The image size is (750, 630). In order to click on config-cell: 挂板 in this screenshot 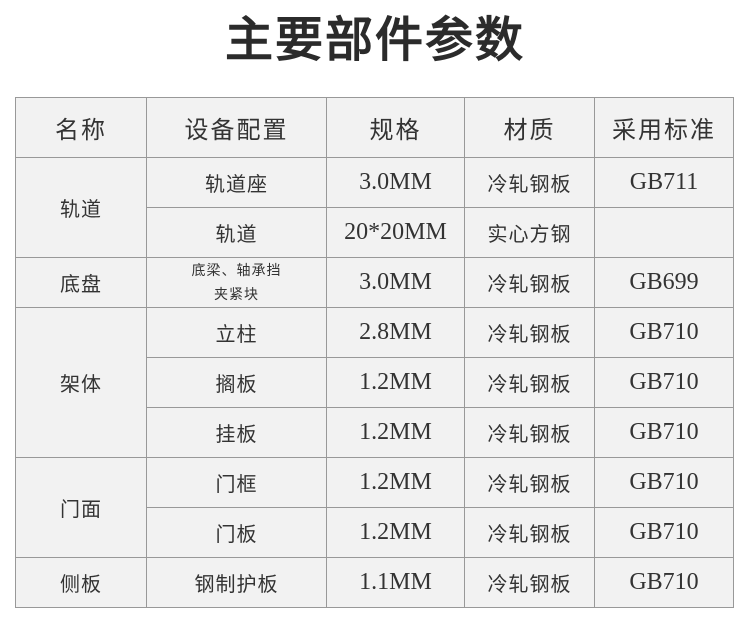, I will do `click(236, 432)`.